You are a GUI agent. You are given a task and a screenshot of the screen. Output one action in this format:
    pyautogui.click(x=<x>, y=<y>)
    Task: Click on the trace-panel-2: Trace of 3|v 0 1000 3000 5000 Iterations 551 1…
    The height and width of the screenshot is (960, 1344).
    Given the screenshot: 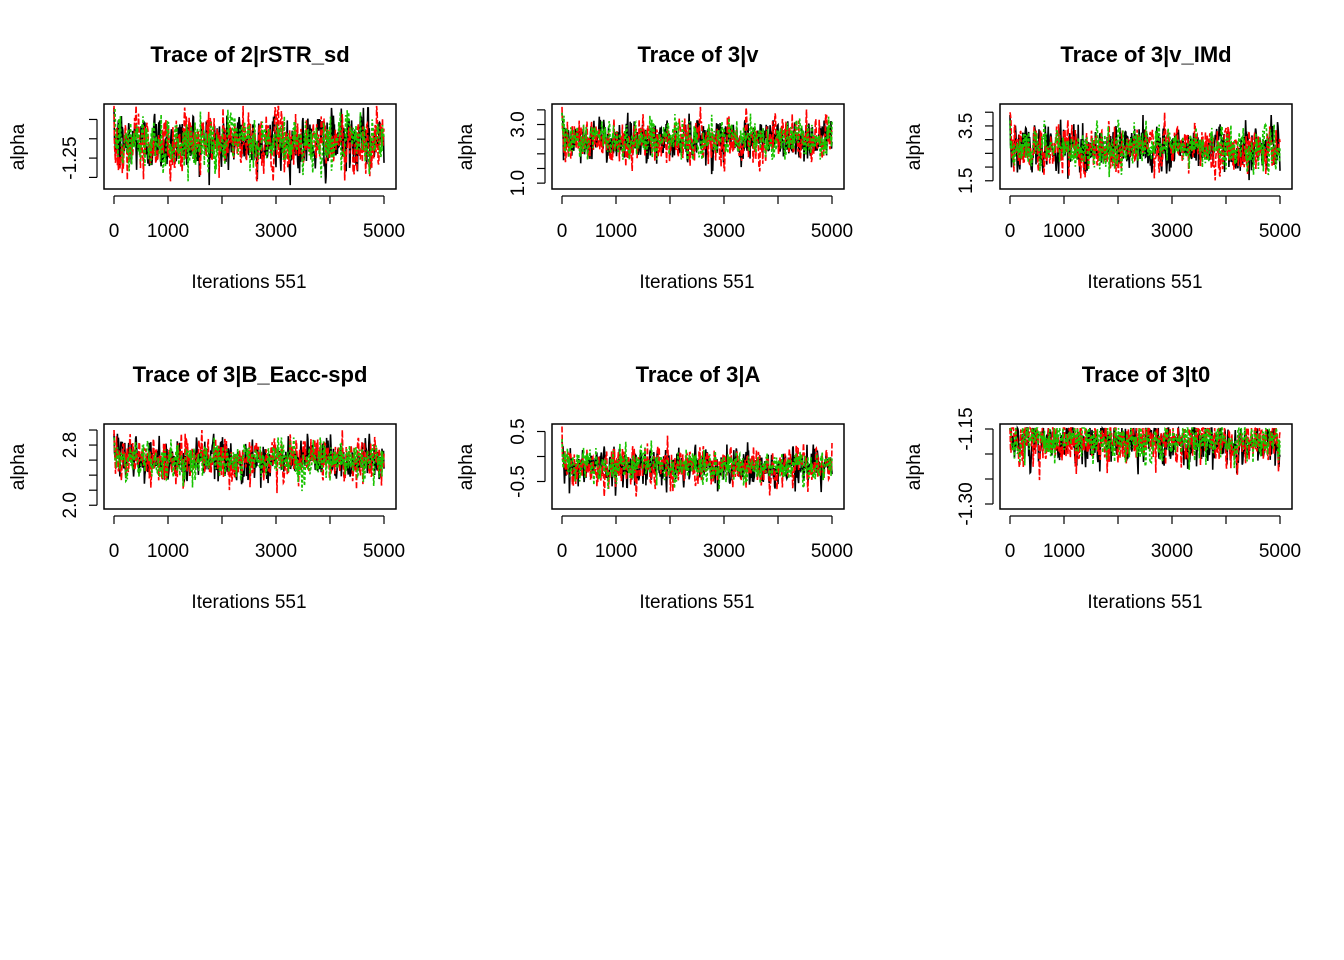 What is the action you would take?
    pyautogui.click(x=654, y=167)
    